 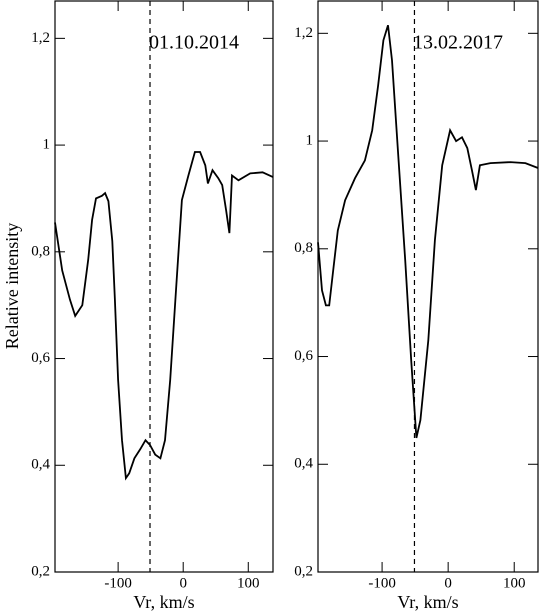 What do you see at coordinates (12, 286) in the screenshot?
I see `y-axis-label: Relative intensity` at bounding box center [12, 286].